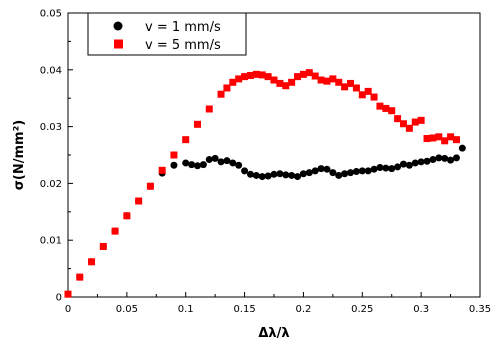 The width and height of the screenshot is (491, 345). I want to click on x-axis-label: Δλ/λ, so click(273, 333).